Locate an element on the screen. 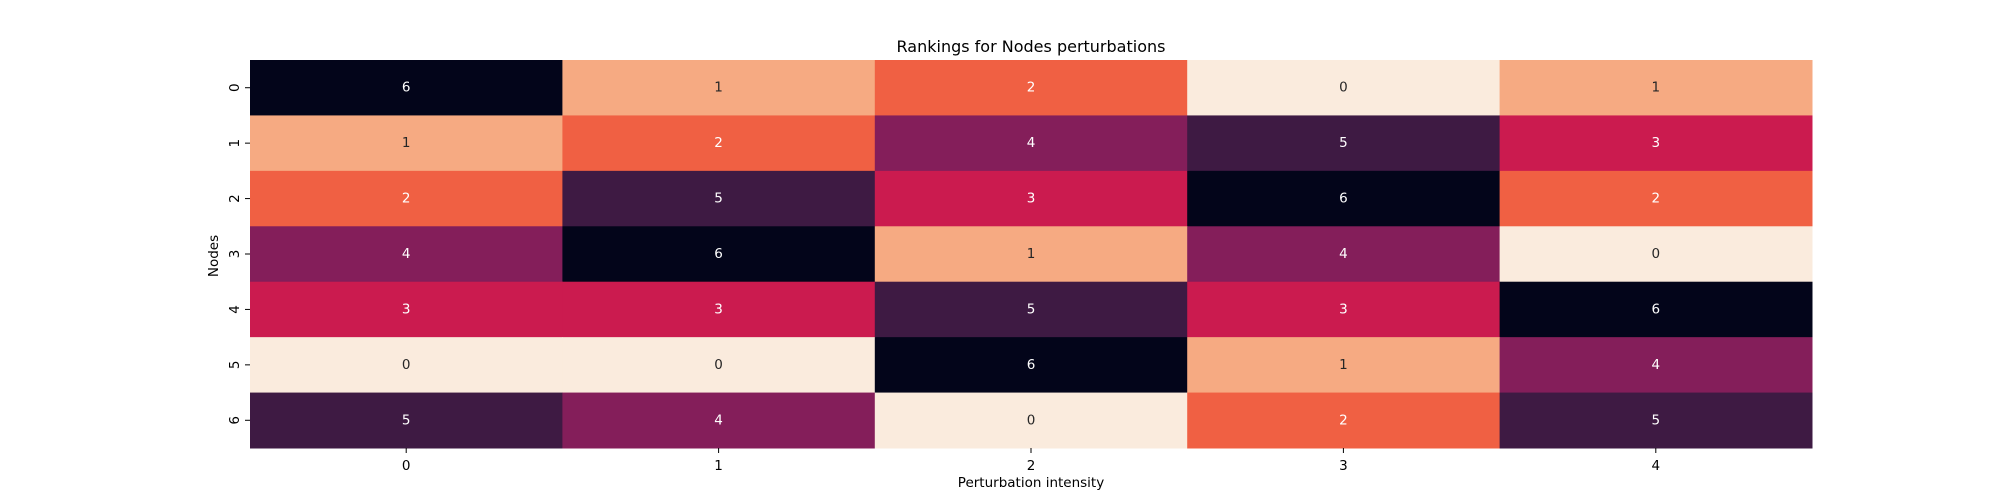 This screenshot has height=500, width=2000. heatmap-cell-r5-c0 is located at coordinates (406, 365).